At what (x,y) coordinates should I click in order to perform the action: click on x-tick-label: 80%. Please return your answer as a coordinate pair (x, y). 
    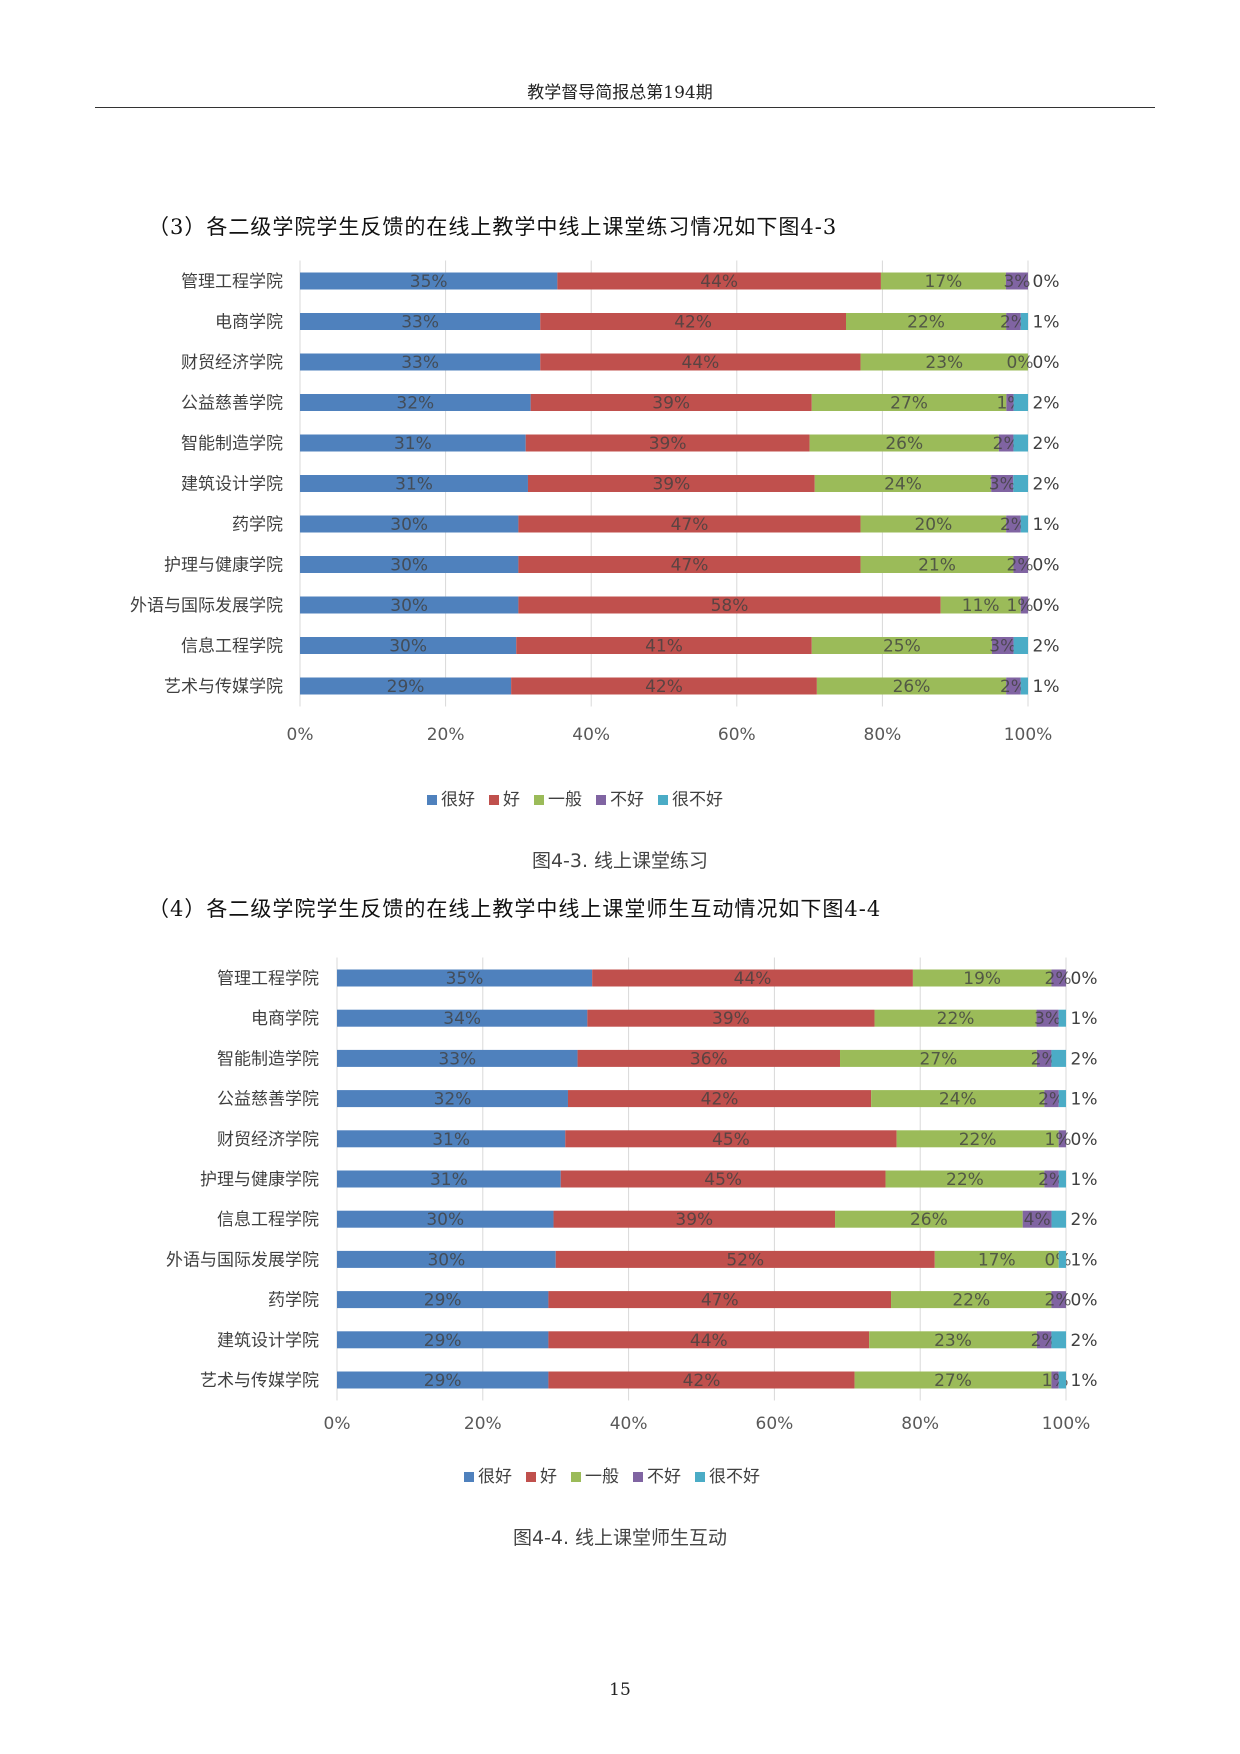
    Looking at the image, I should click on (920, 1424).